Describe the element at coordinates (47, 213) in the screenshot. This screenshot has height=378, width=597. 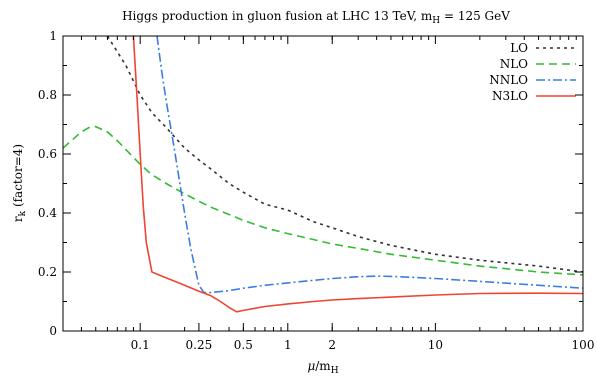
I see `y-tick-label: 0.4` at that location.